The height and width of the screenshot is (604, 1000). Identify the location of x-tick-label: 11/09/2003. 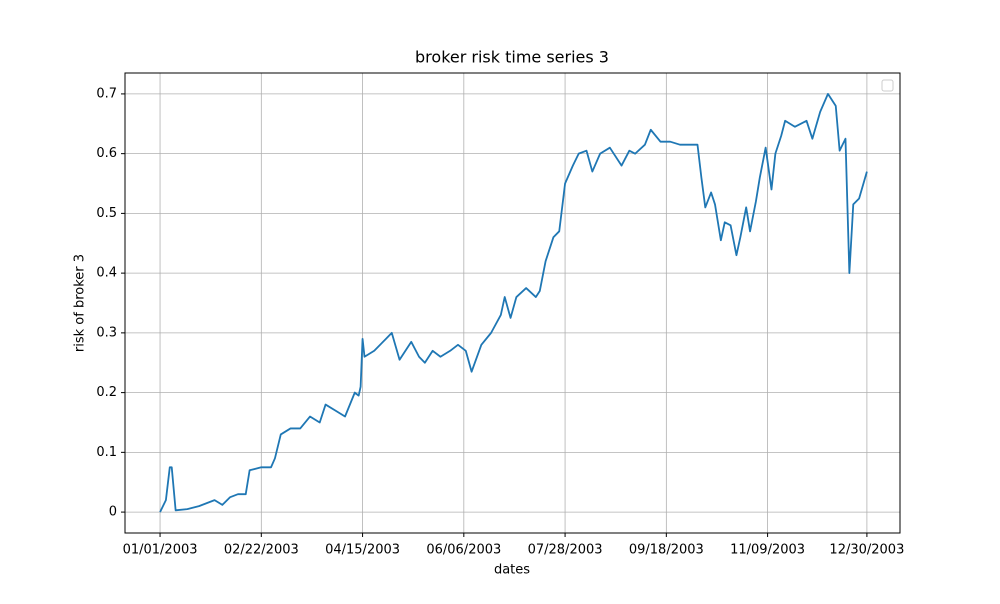
(767, 550).